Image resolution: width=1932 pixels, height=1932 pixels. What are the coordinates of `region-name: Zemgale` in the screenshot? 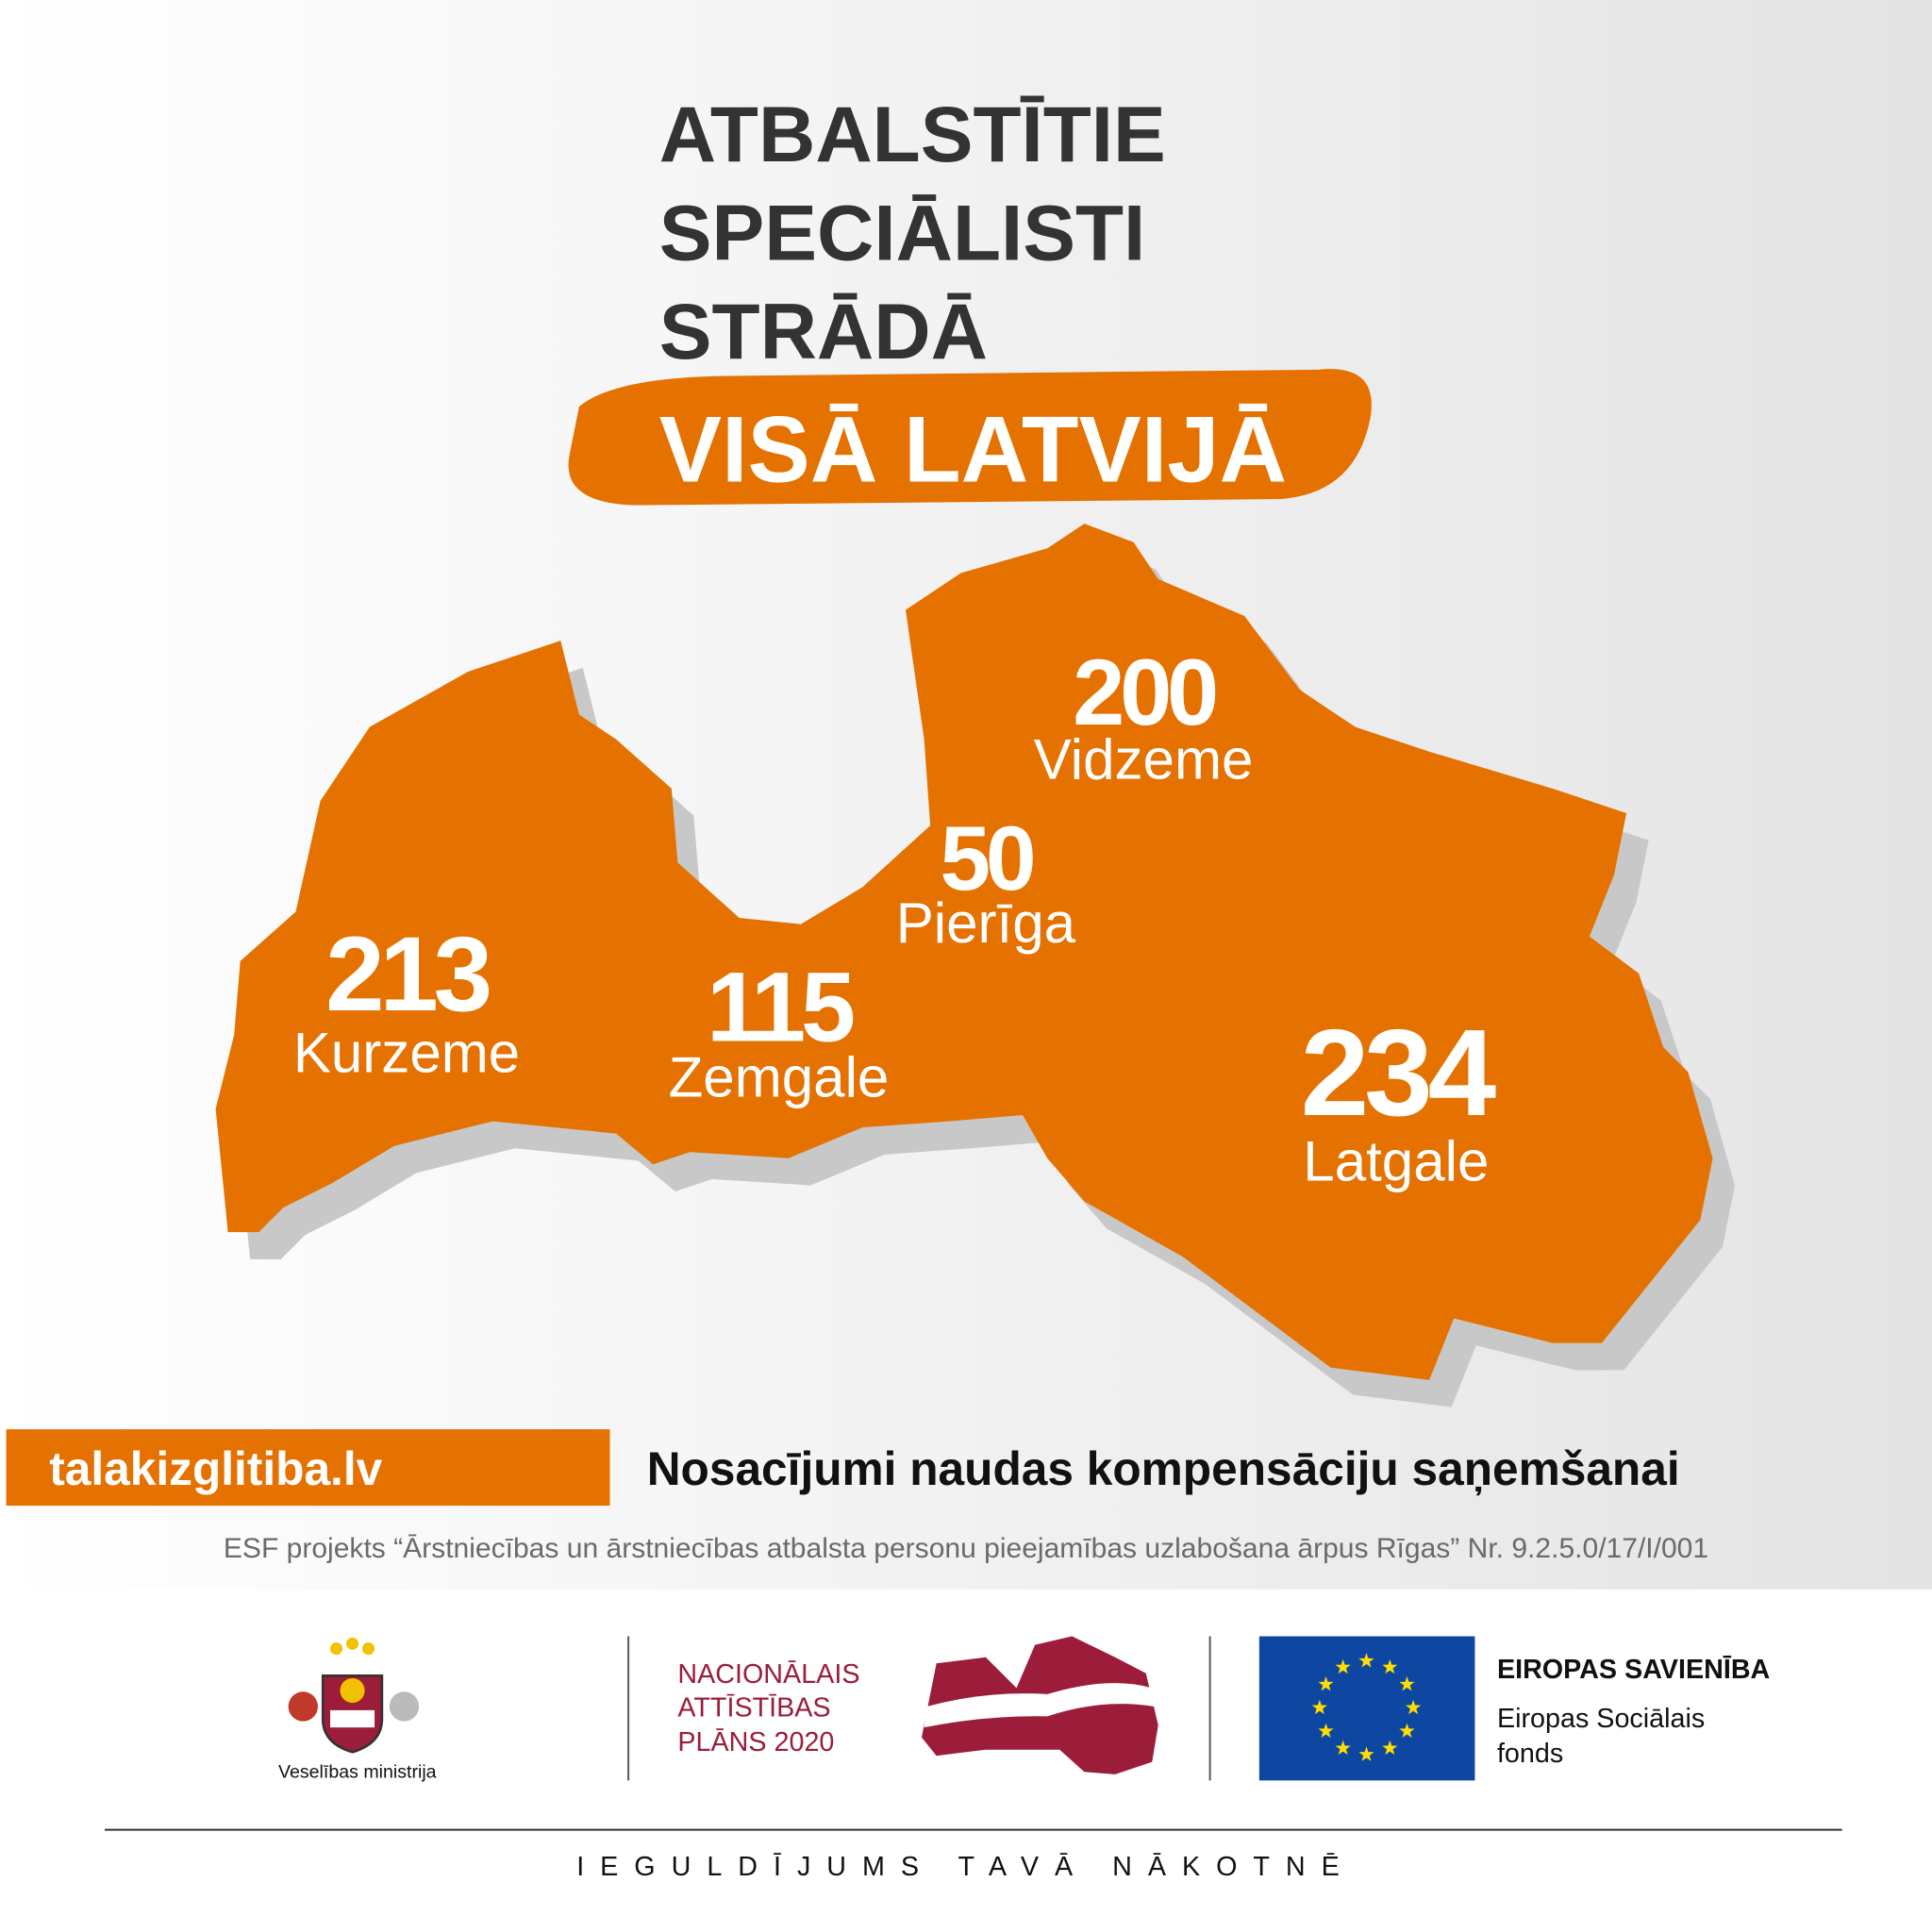 It's located at (779, 1076).